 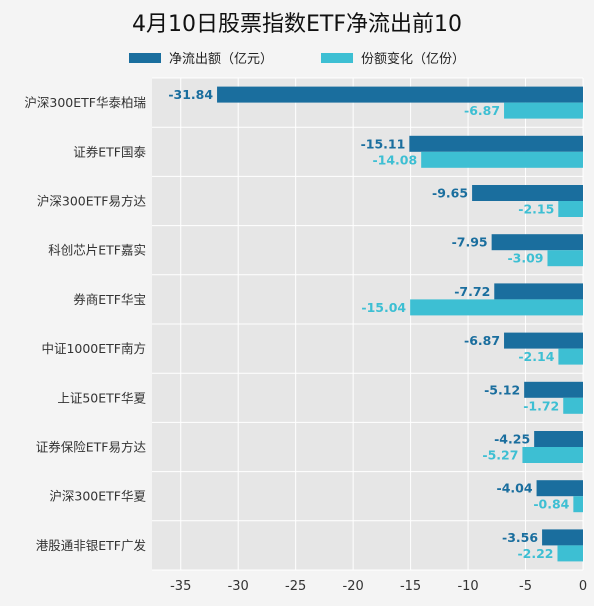 What do you see at coordinates (450, 193) in the screenshot?
I see `data-label-outflow: -9.65` at bounding box center [450, 193].